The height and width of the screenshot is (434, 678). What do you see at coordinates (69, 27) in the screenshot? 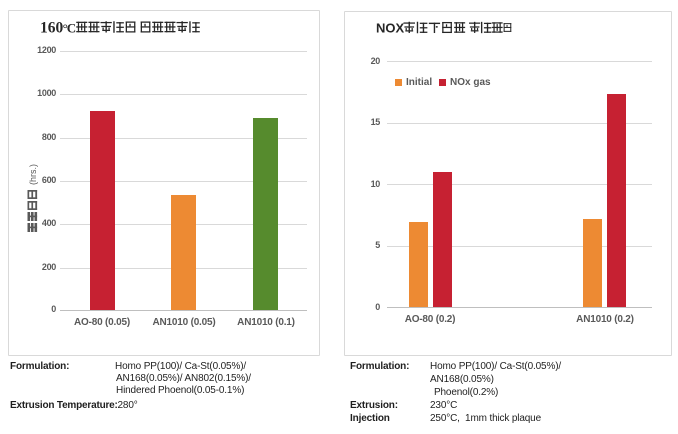
I see `svg-text: °C` at bounding box center [69, 27].